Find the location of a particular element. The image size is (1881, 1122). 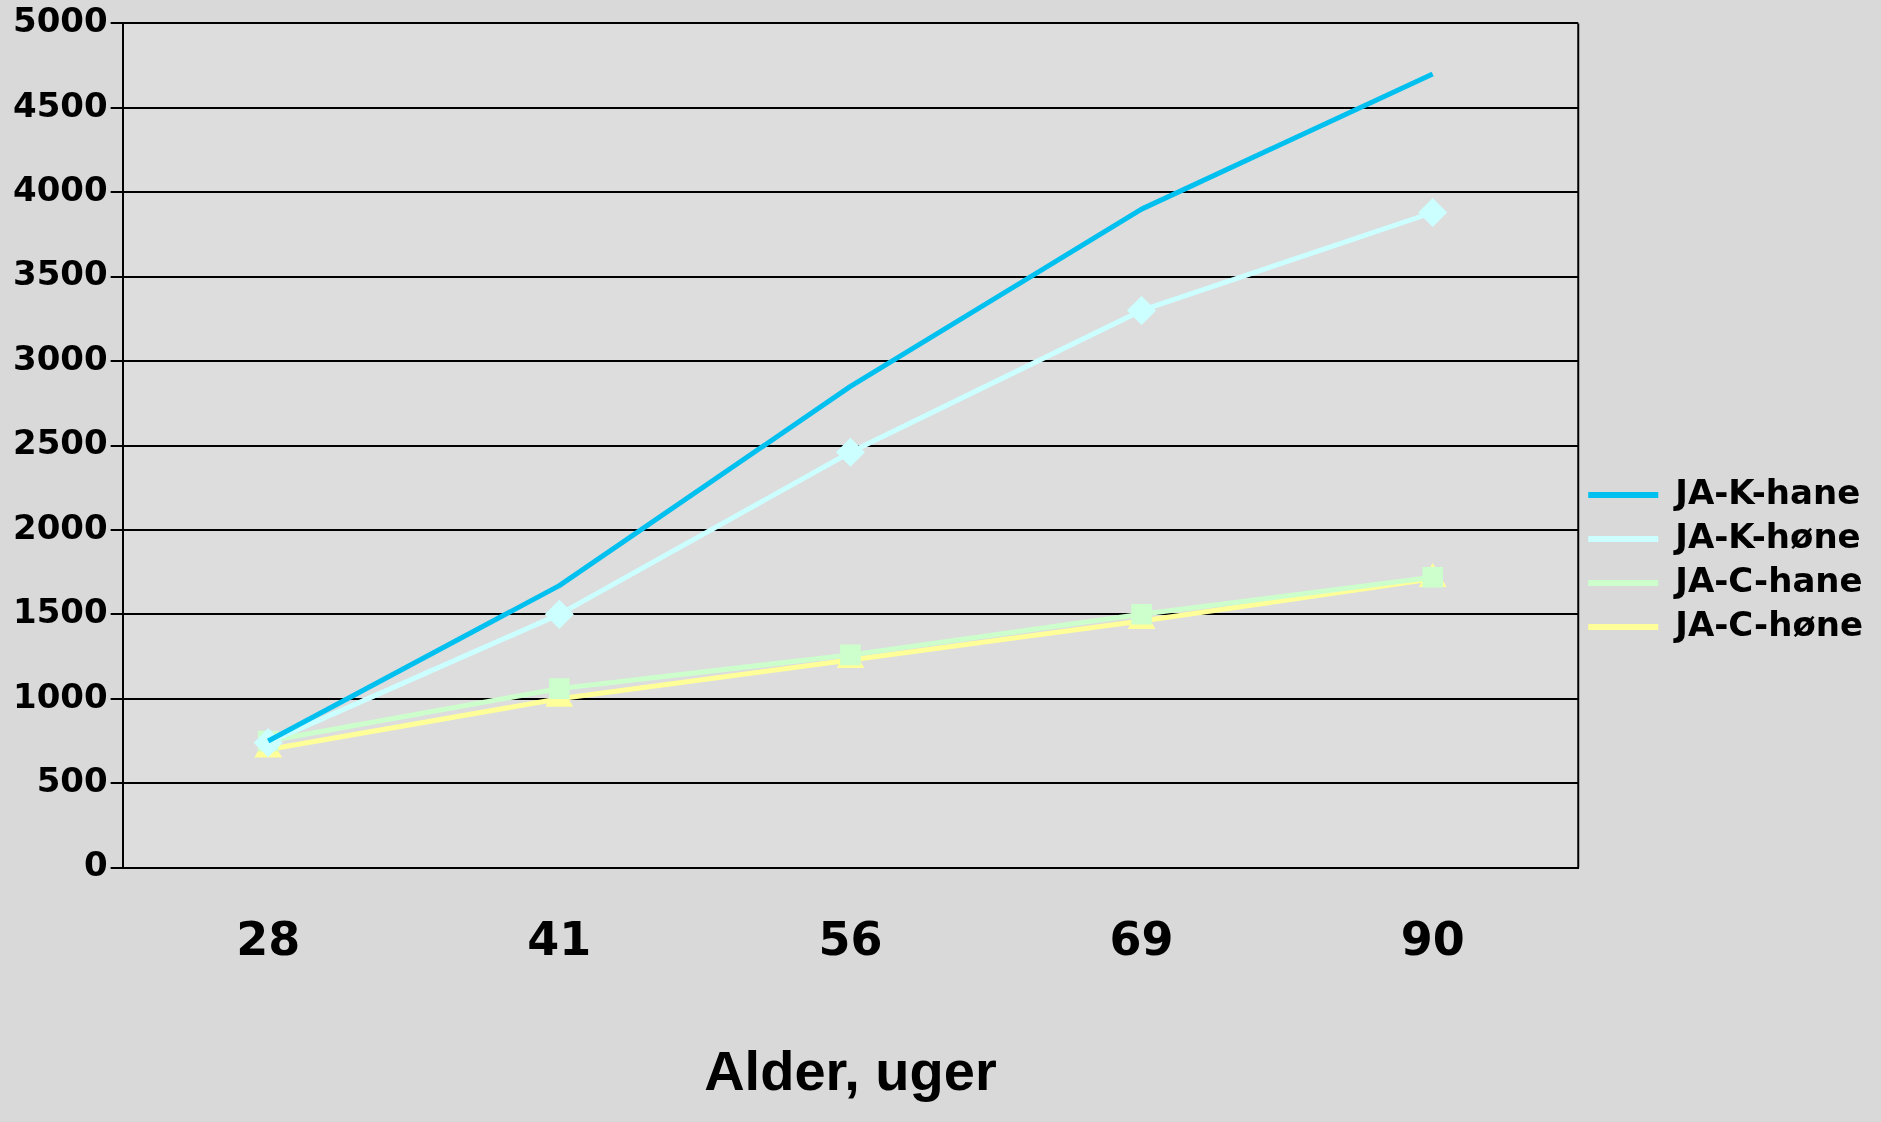

y-tick-label: 4500 is located at coordinates (60, 104).